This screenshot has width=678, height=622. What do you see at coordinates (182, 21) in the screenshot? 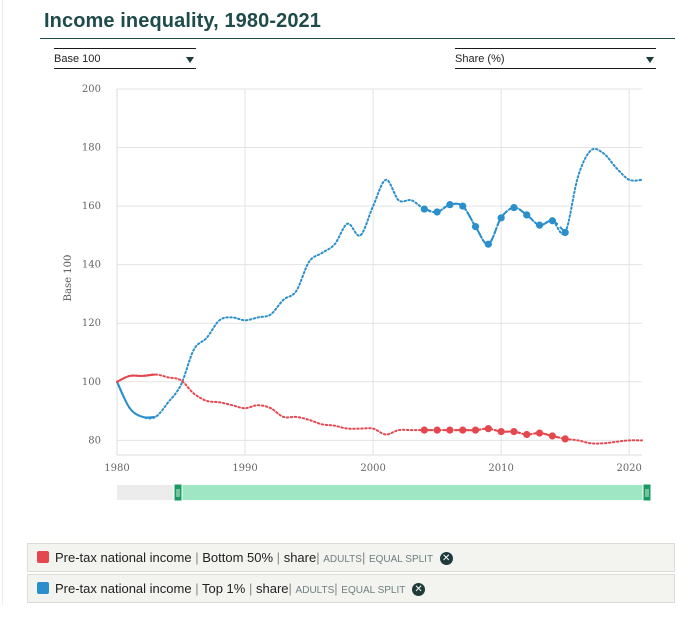
I see `page-title: Income inequality, 1980-2021` at bounding box center [182, 21].